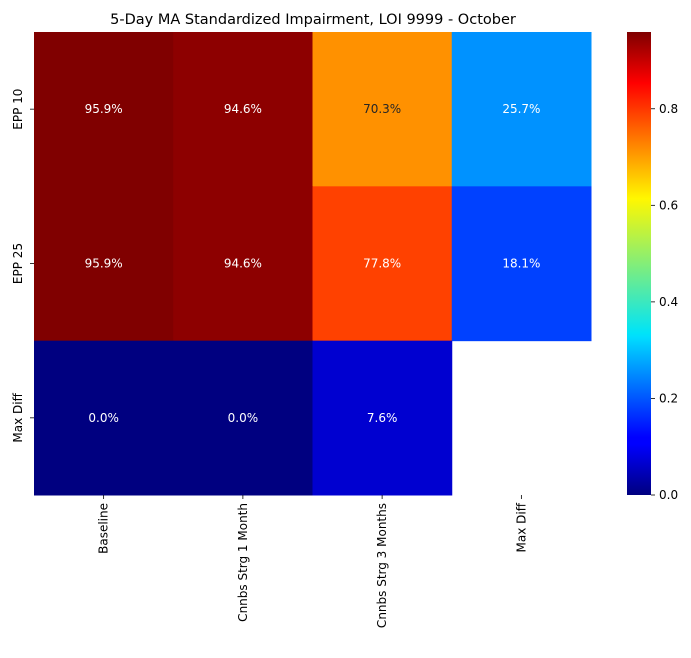  What do you see at coordinates (382, 565) in the screenshot?
I see `x-tick-label: Cnnbs Strg 3 Months` at bounding box center [382, 565].